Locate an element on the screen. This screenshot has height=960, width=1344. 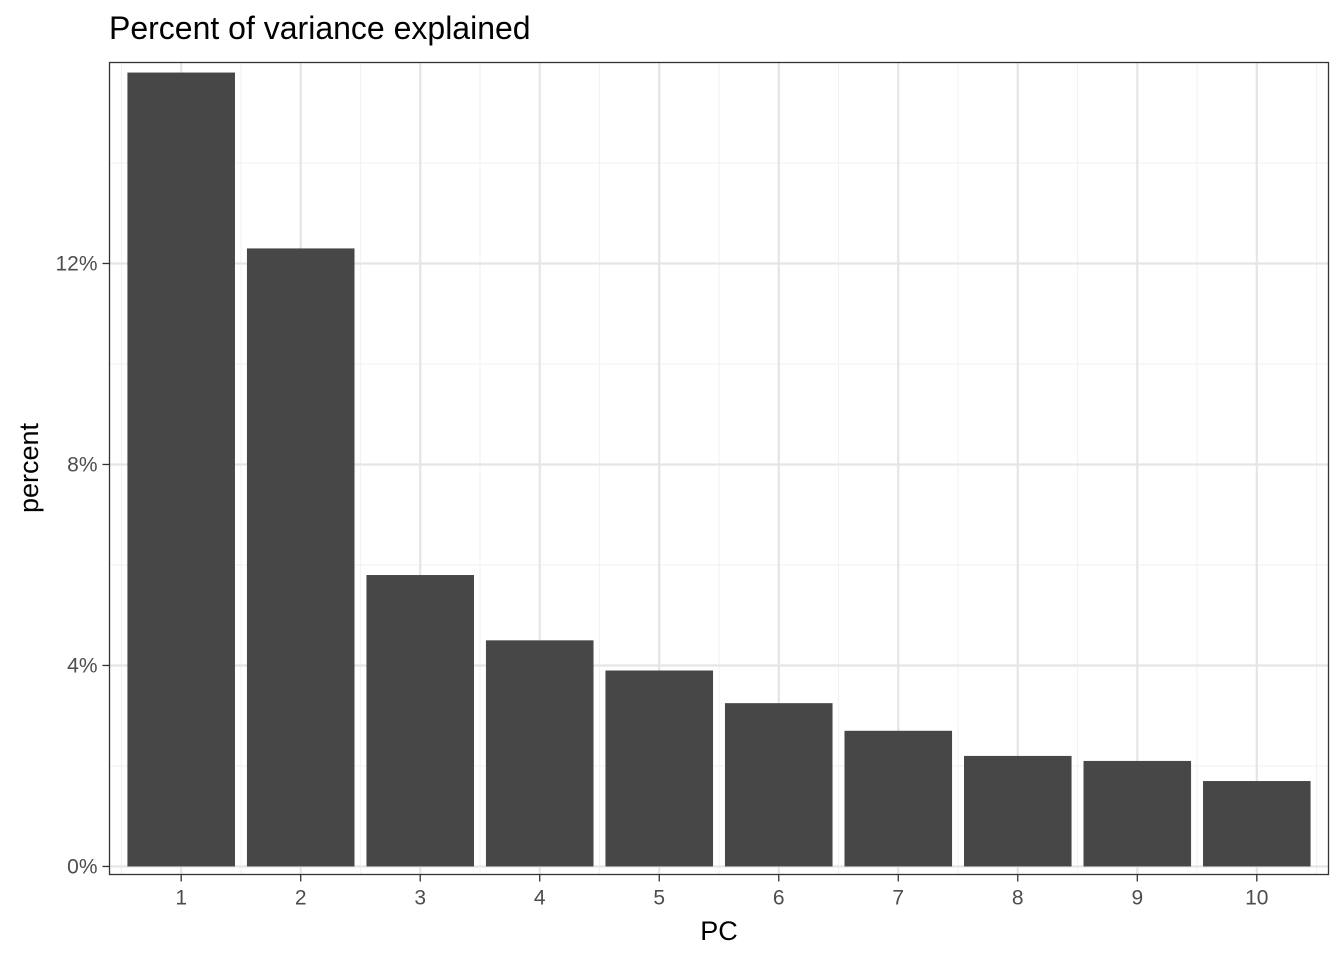
x-tick-label: 5 is located at coordinates (659, 898).